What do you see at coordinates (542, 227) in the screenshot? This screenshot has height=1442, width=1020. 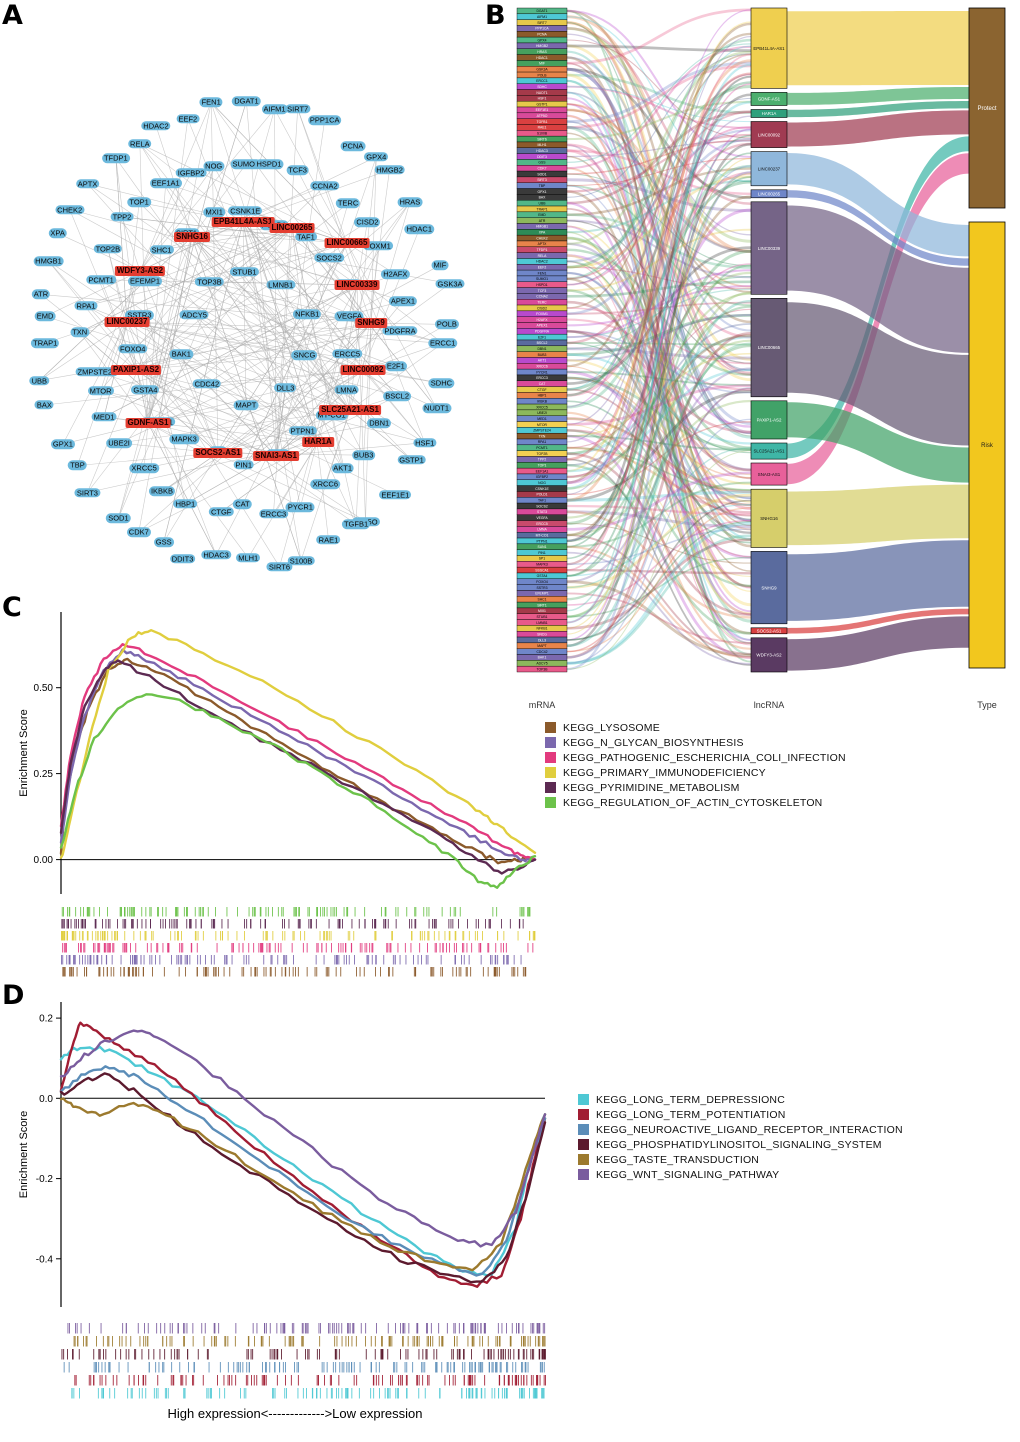 I see `sankey-mrna-label: HMGB1` at bounding box center [542, 227].